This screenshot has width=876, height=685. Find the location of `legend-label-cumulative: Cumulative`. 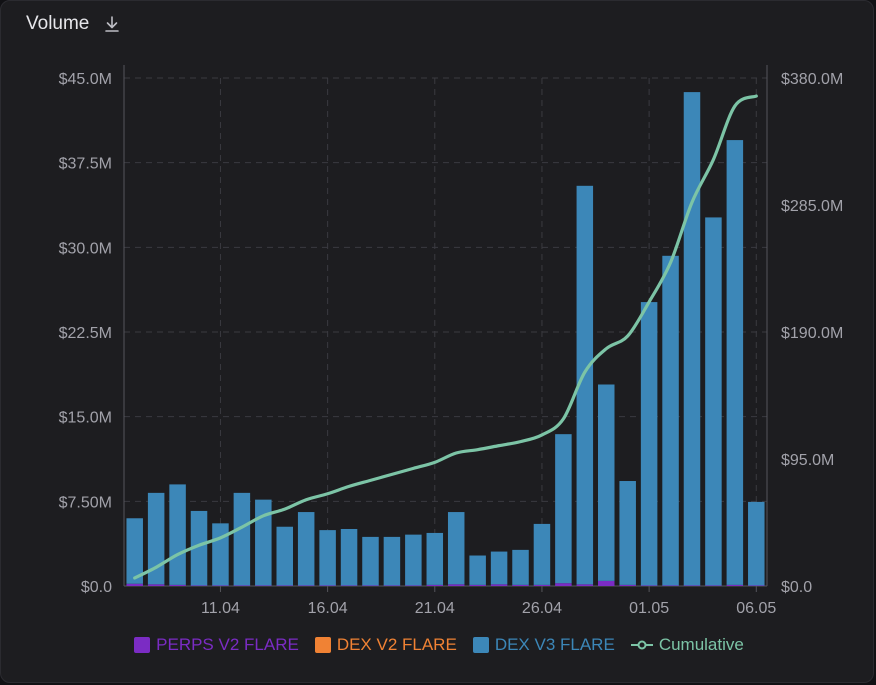

legend-label-cumulative: Cumulative is located at coordinates (701, 644).